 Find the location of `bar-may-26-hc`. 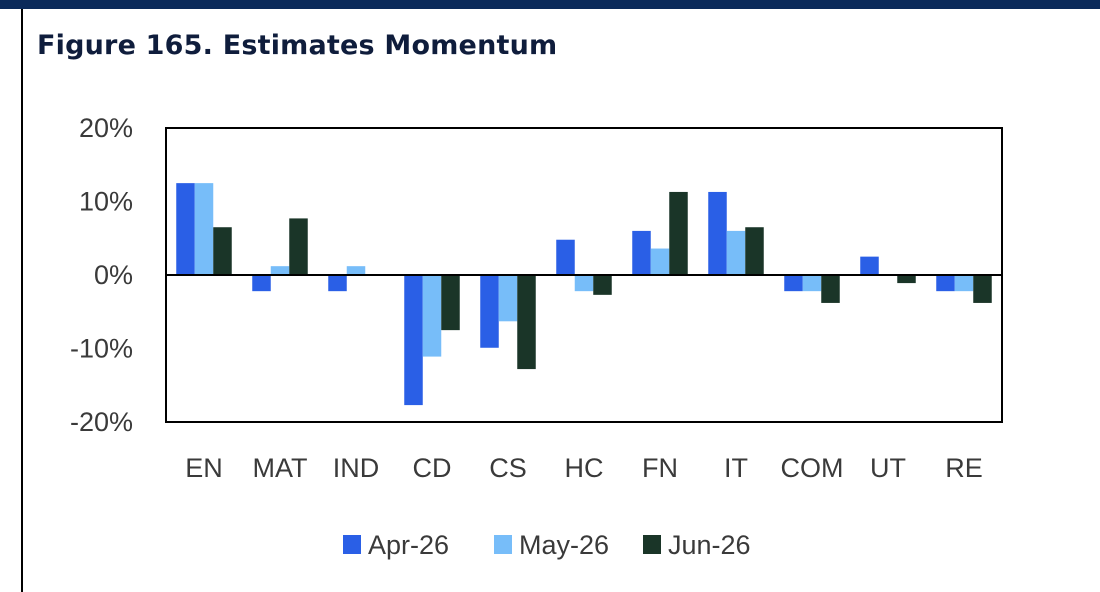

bar-may-26-hc is located at coordinates (584, 283).